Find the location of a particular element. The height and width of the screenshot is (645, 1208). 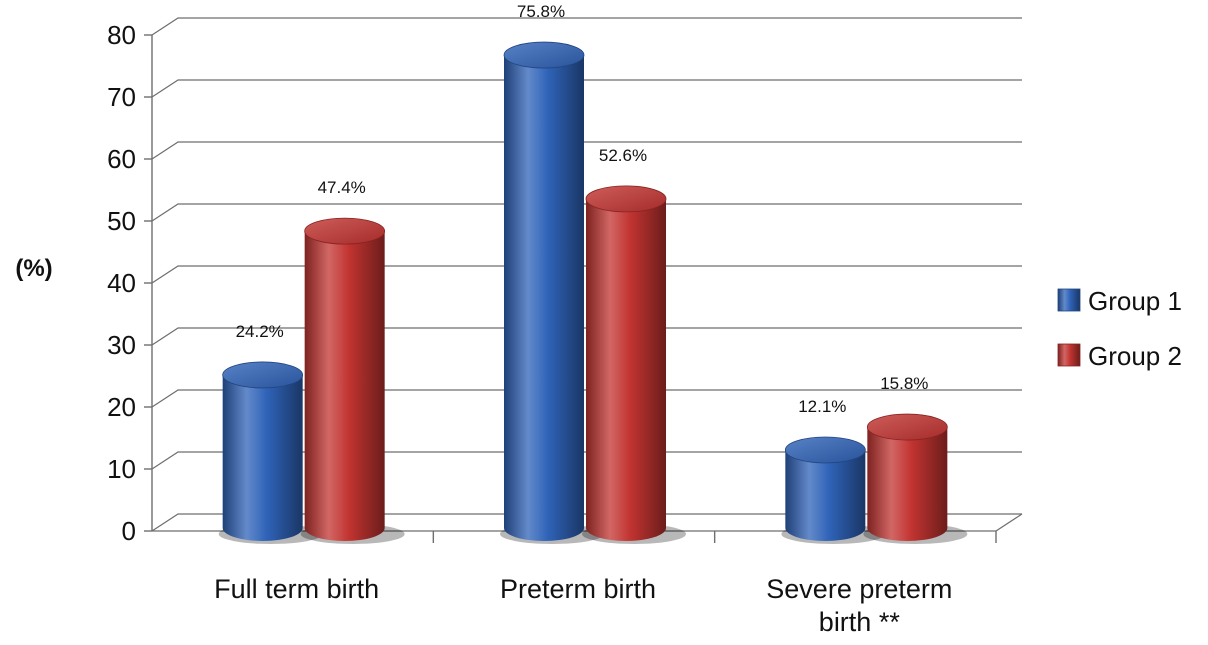

data-label: 75.8% is located at coordinates (541, 11).